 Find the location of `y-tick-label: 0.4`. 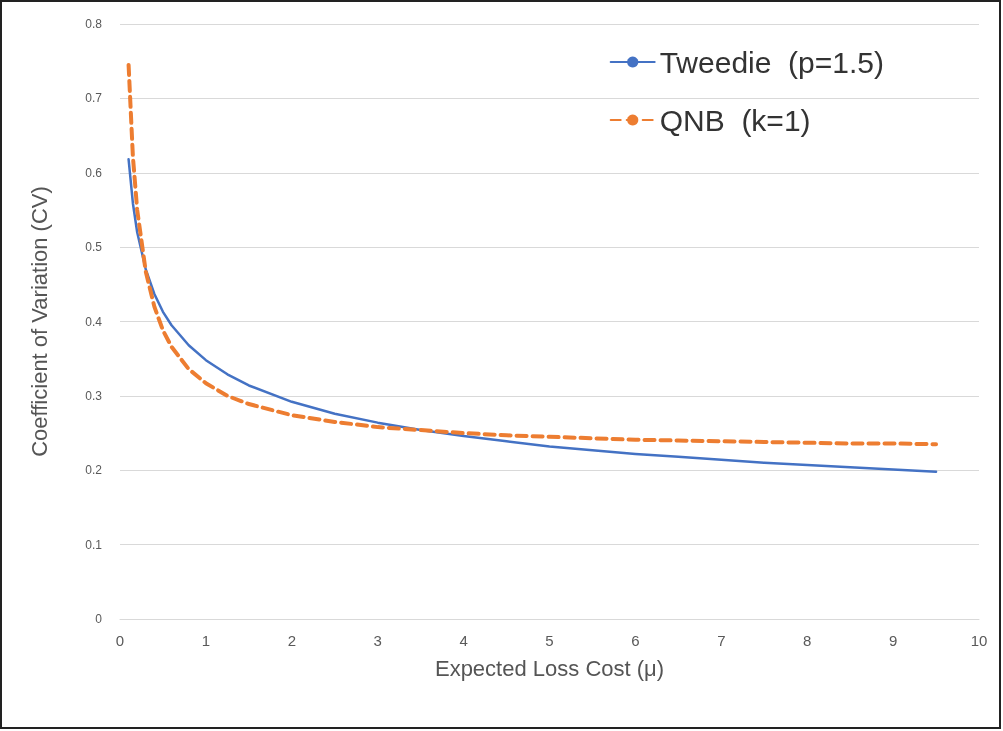

y-tick-label: 0.4 is located at coordinates (94, 321).